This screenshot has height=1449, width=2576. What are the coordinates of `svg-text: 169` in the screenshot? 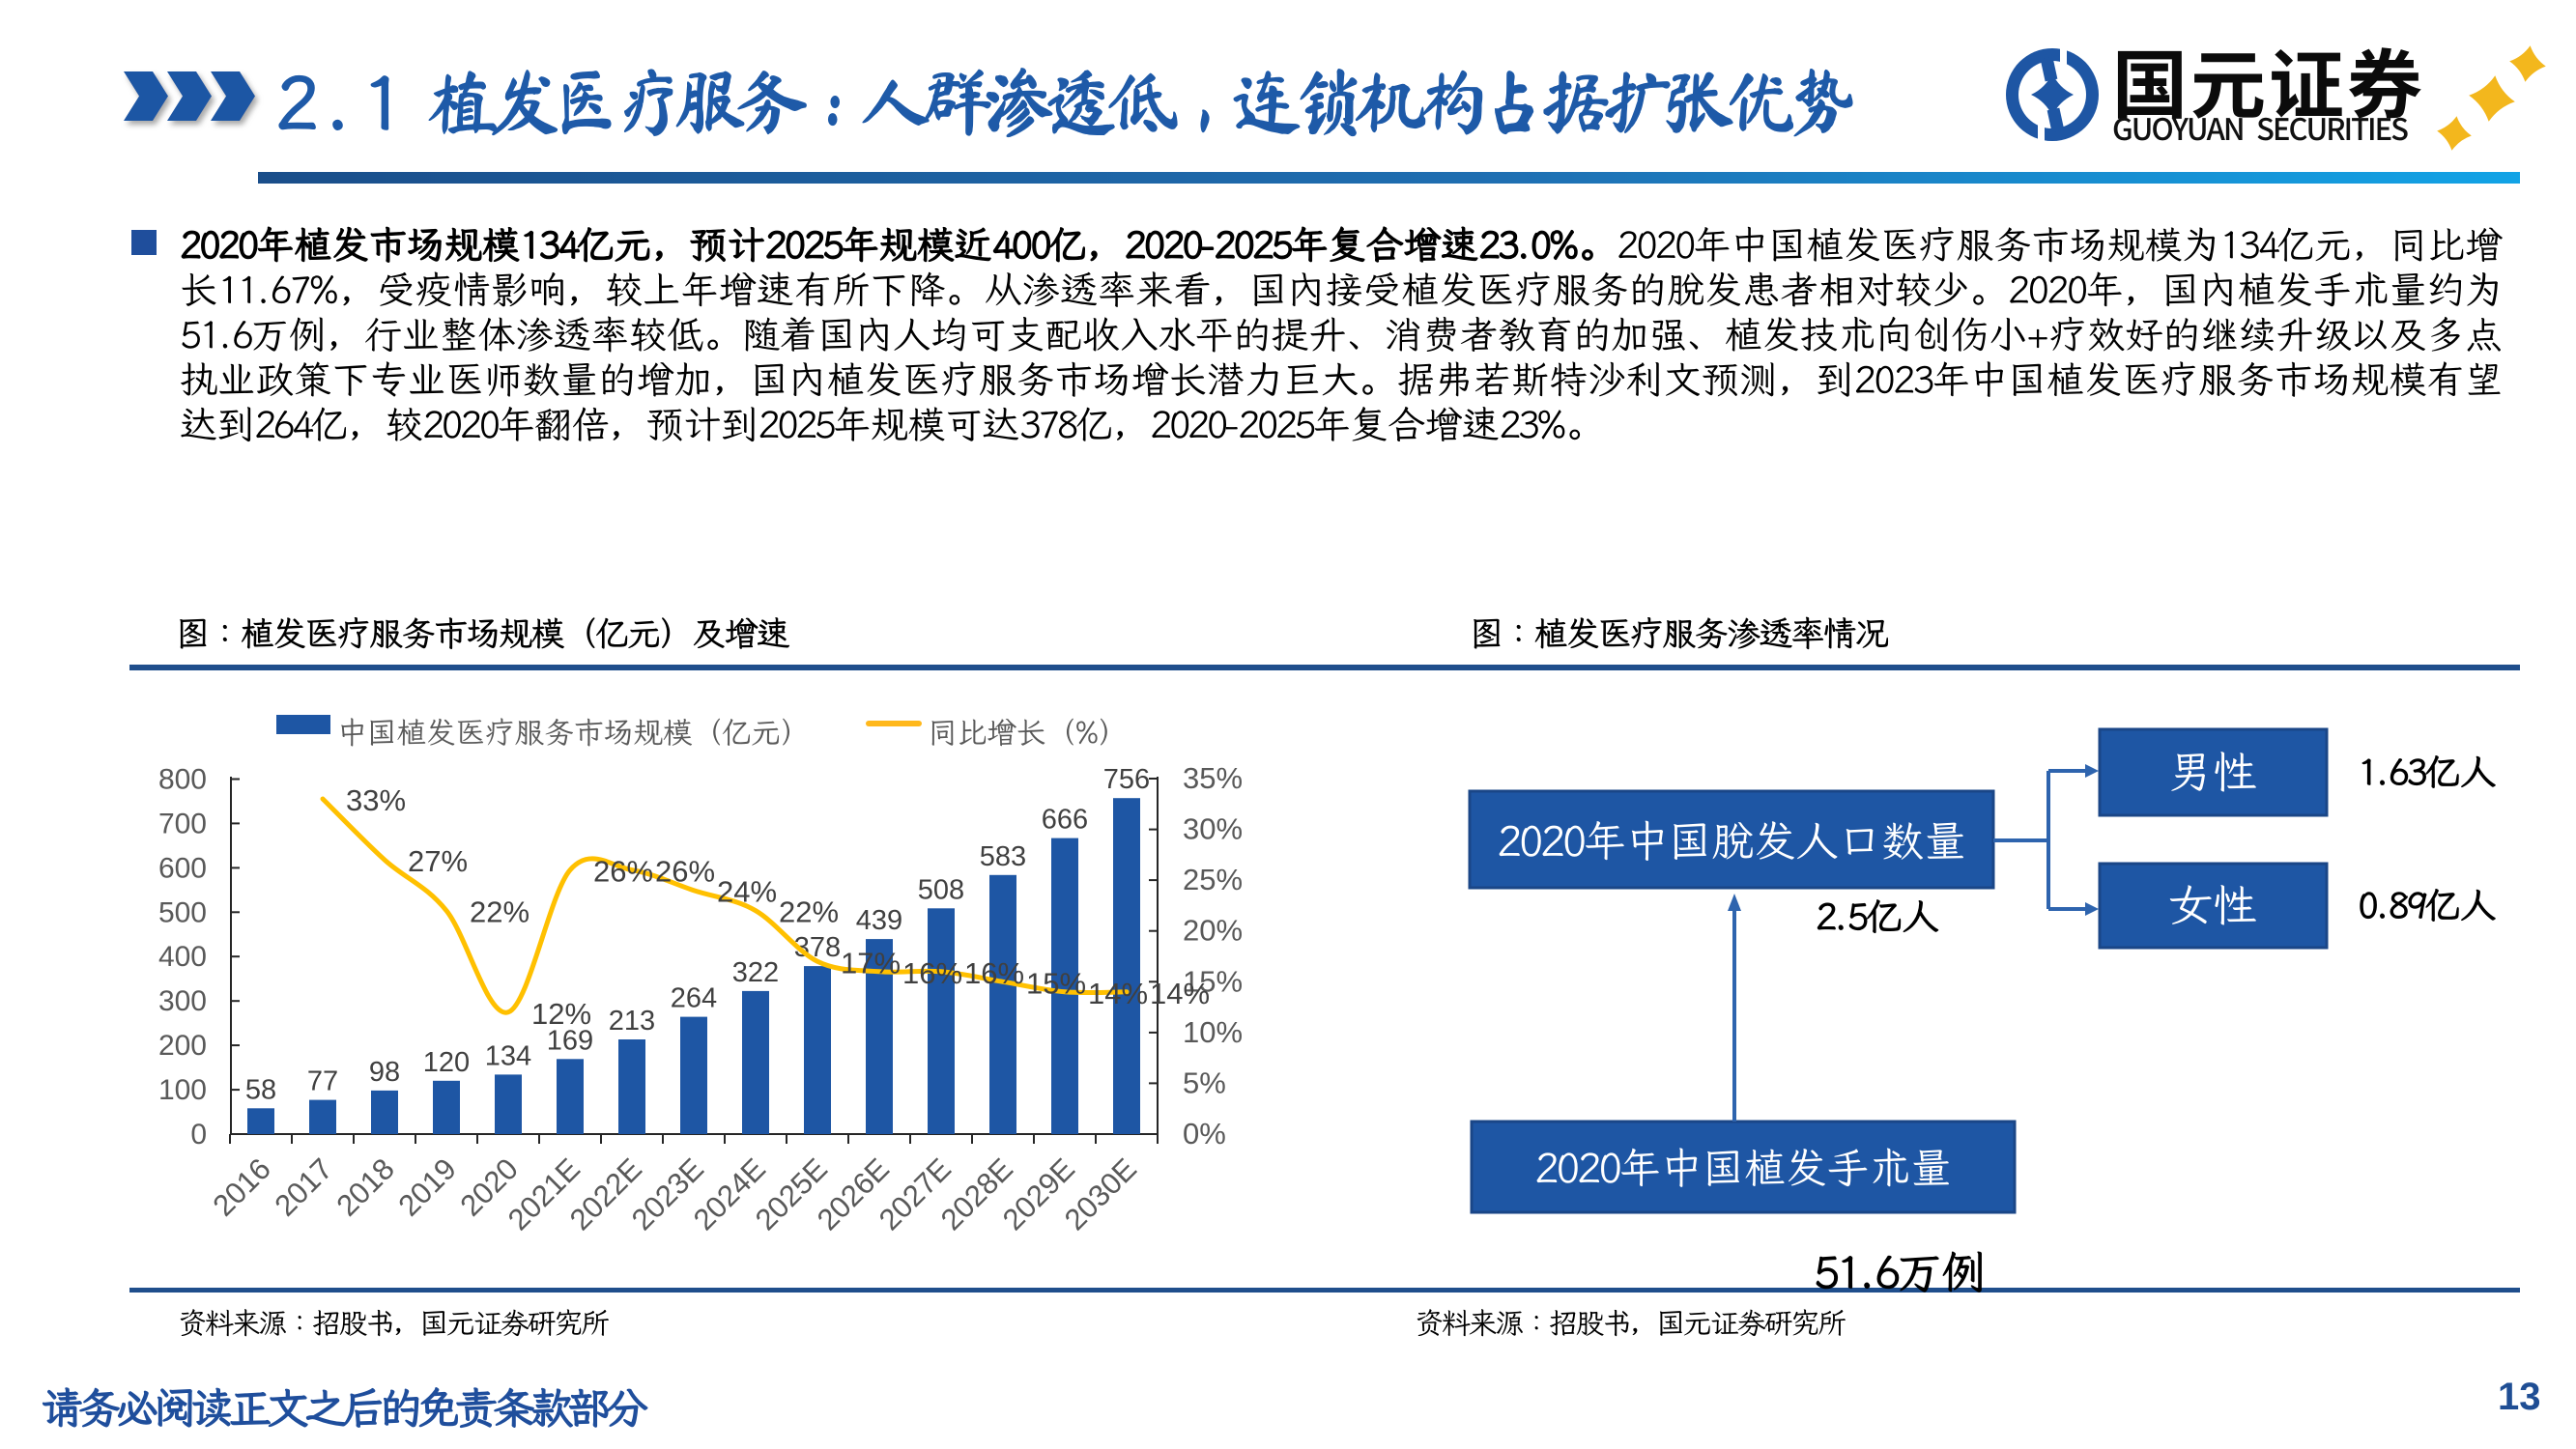 It's located at (570, 1040).